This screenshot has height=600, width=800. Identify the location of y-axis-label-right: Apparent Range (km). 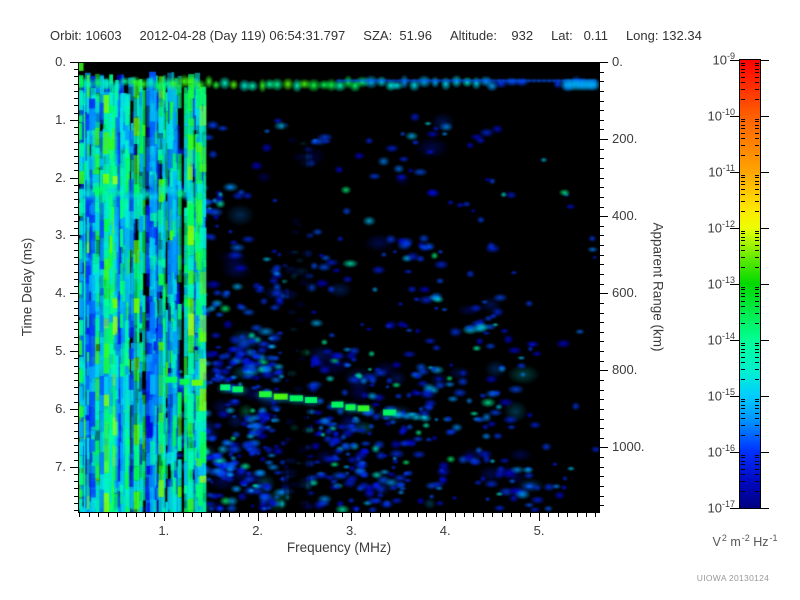
(658, 287).